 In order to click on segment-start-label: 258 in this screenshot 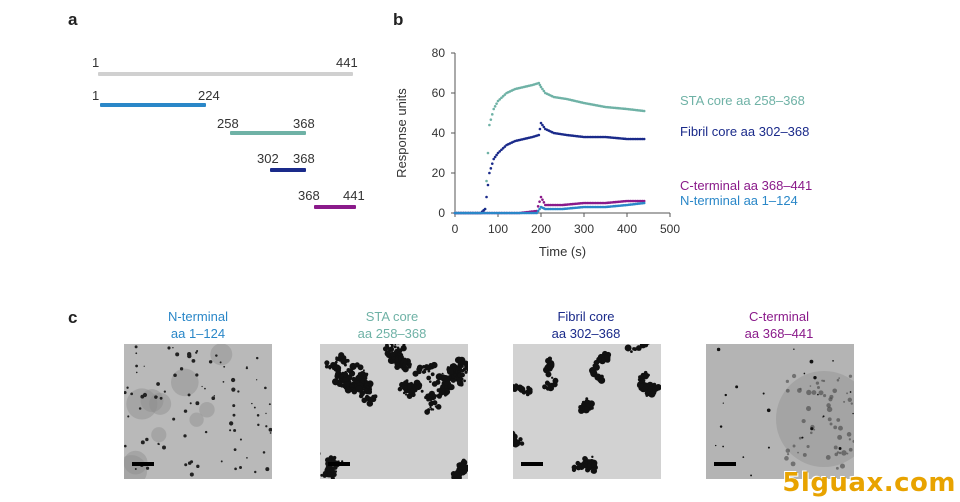, I will do `click(228, 123)`.